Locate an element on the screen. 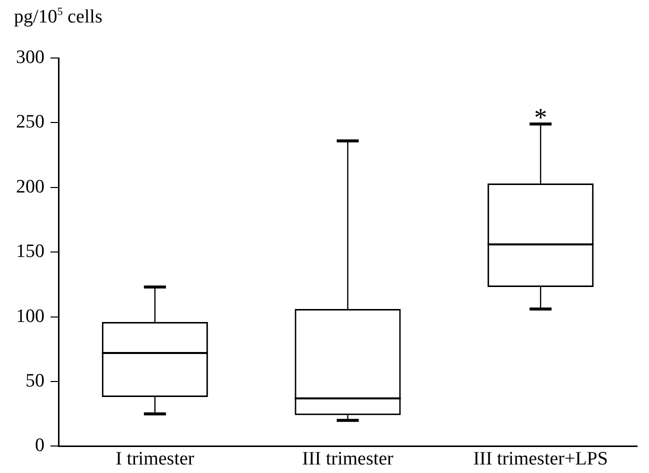 Image resolution: width=649 pixels, height=473 pixels. y-tick-label: 100 is located at coordinates (30, 316).